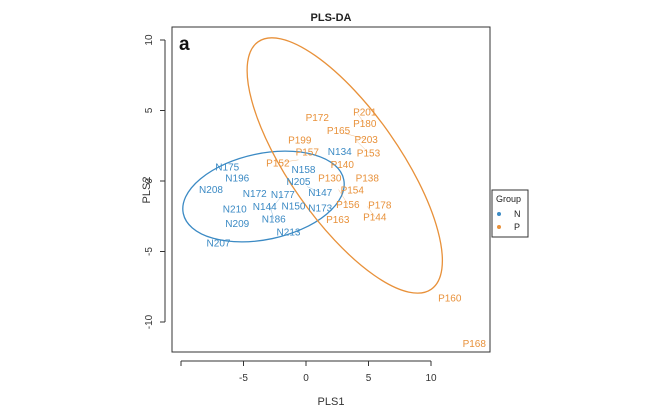  I want to click on point-label: P178, so click(380, 205).